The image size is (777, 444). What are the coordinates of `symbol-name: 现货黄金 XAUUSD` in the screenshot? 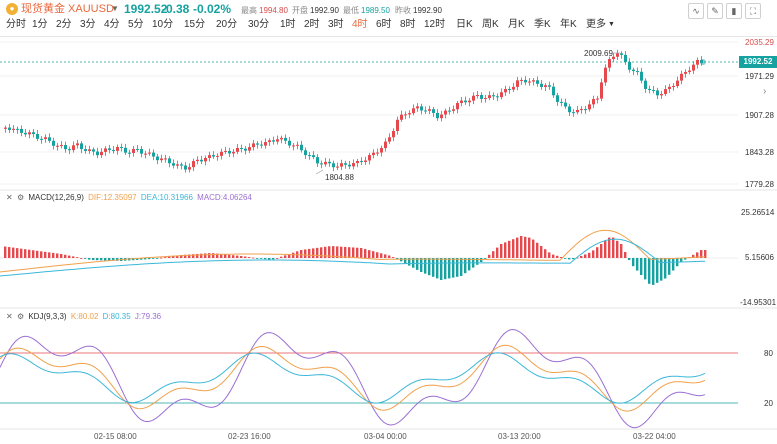 It's located at (67, 9).